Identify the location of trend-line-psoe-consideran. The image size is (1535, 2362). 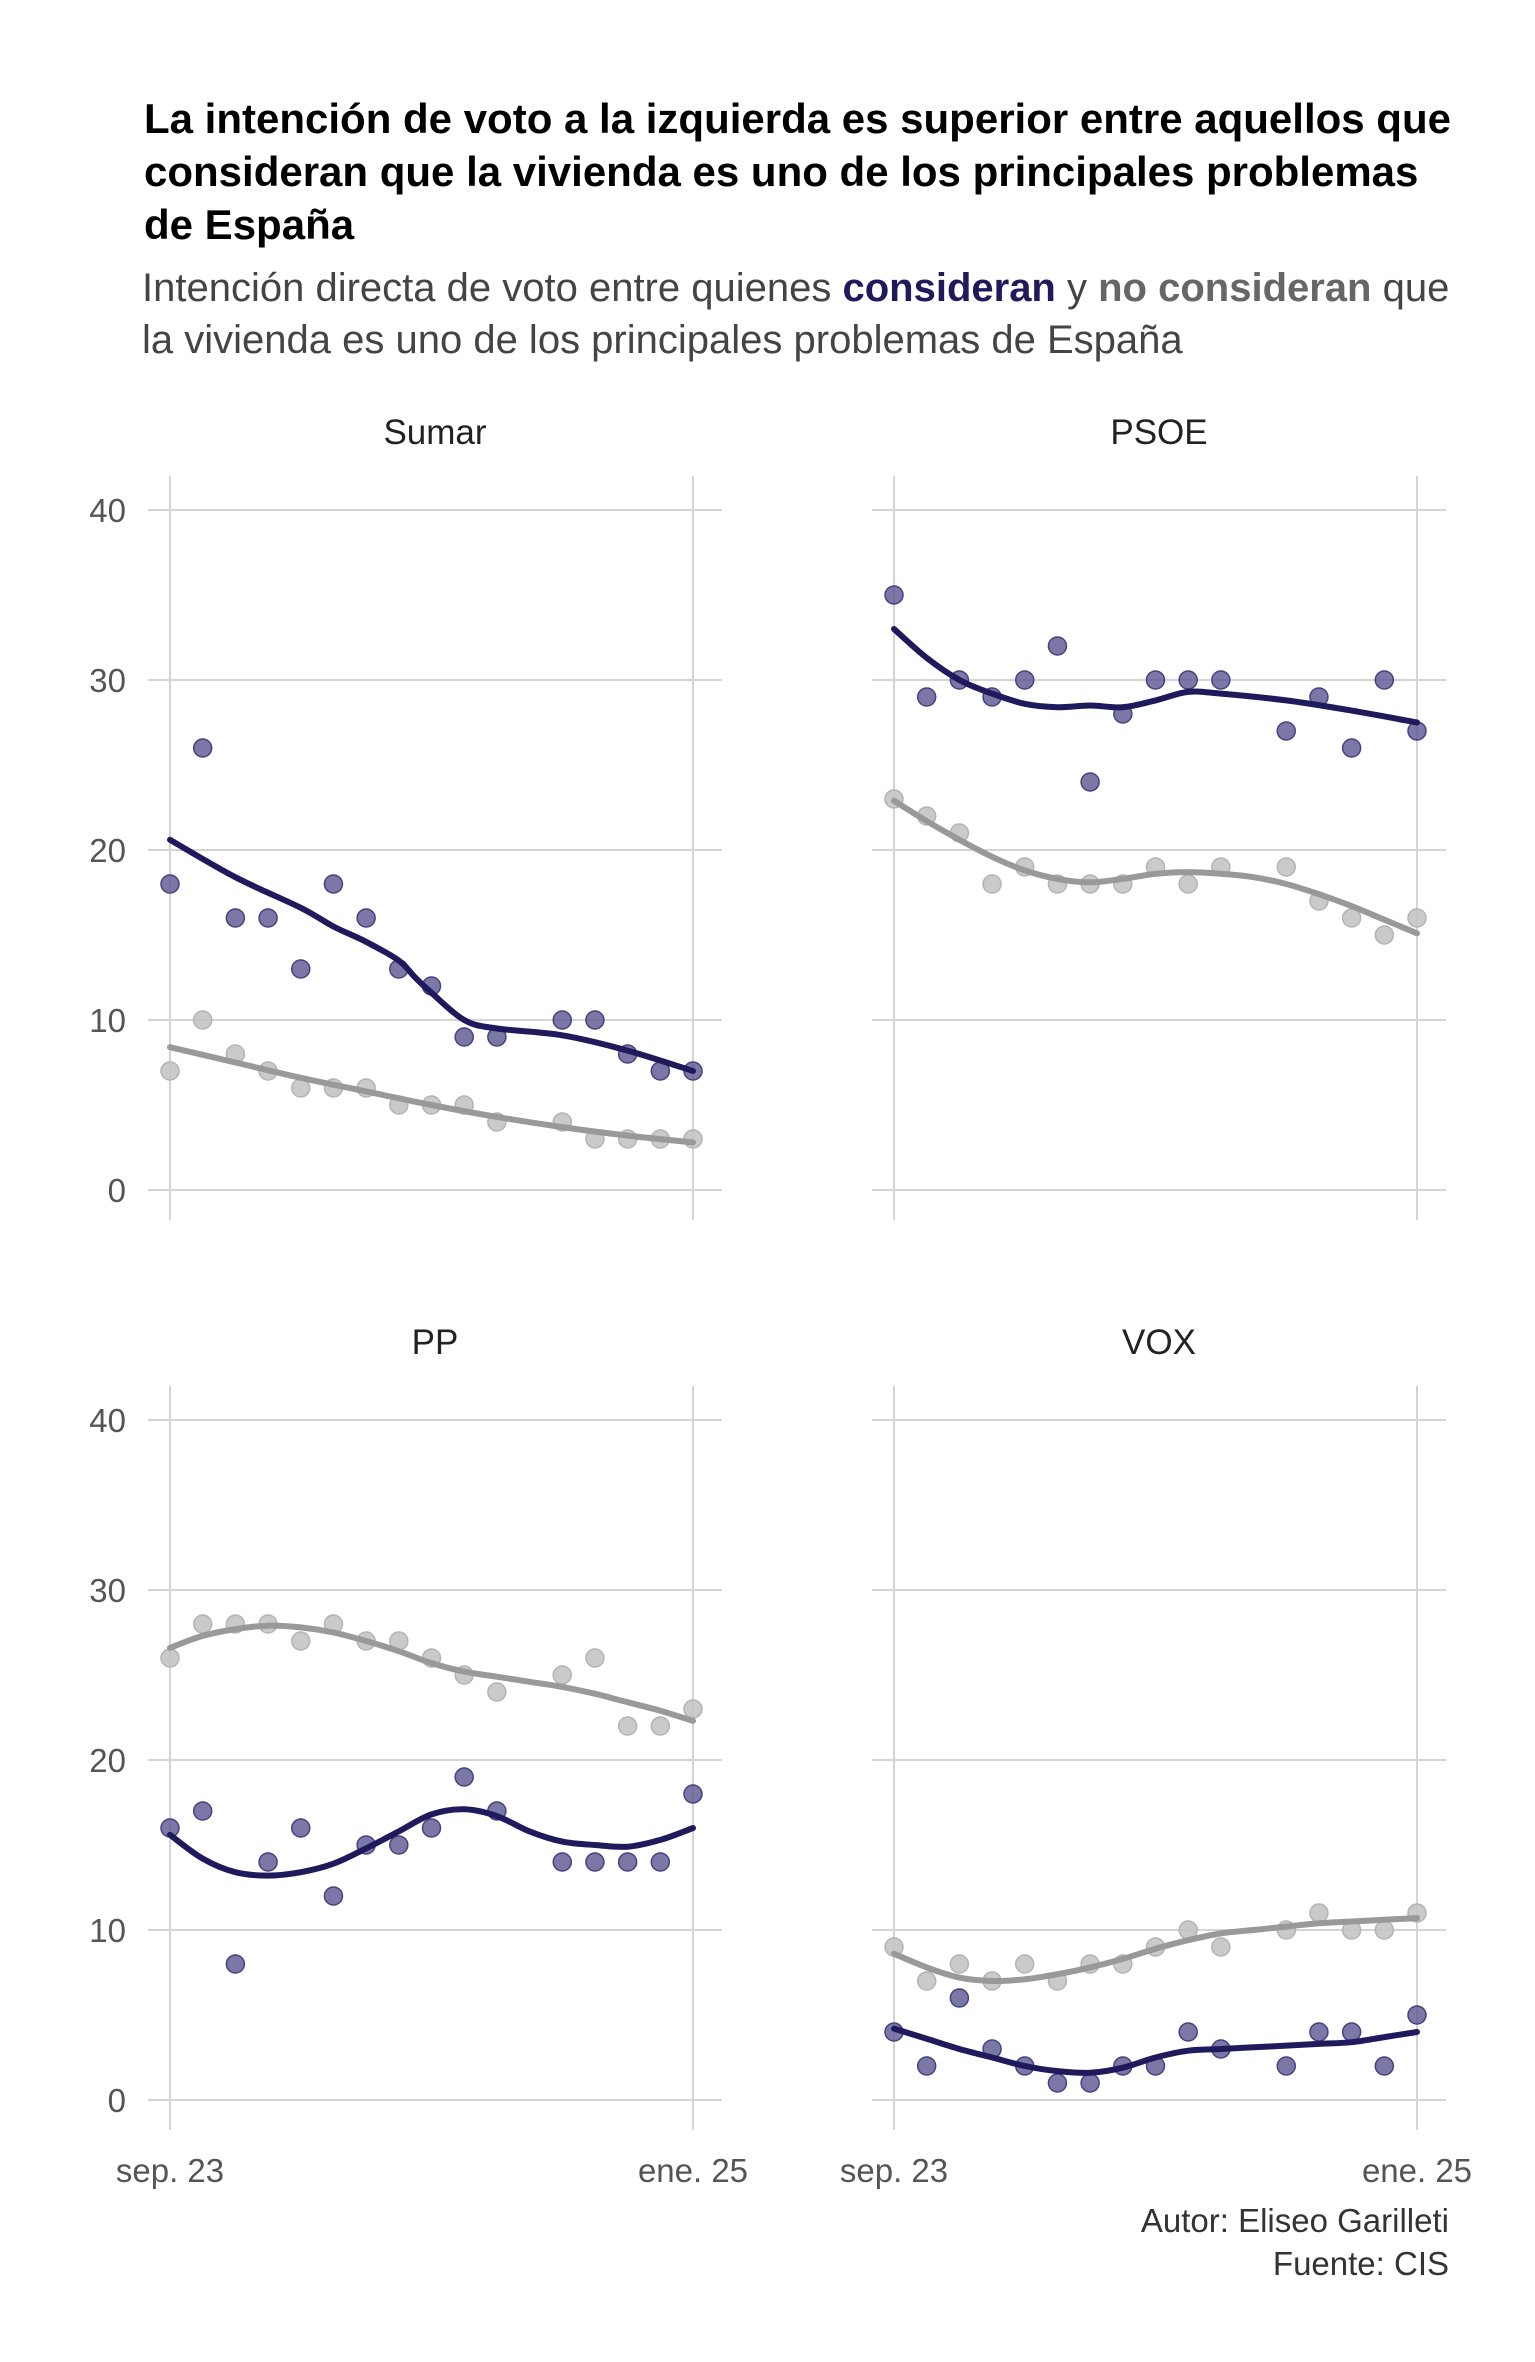
(1155, 676).